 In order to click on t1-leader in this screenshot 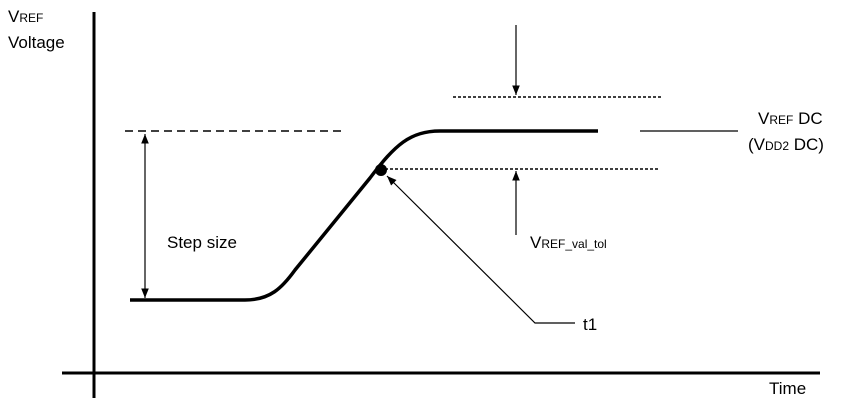, I will do `click(480, 249)`.